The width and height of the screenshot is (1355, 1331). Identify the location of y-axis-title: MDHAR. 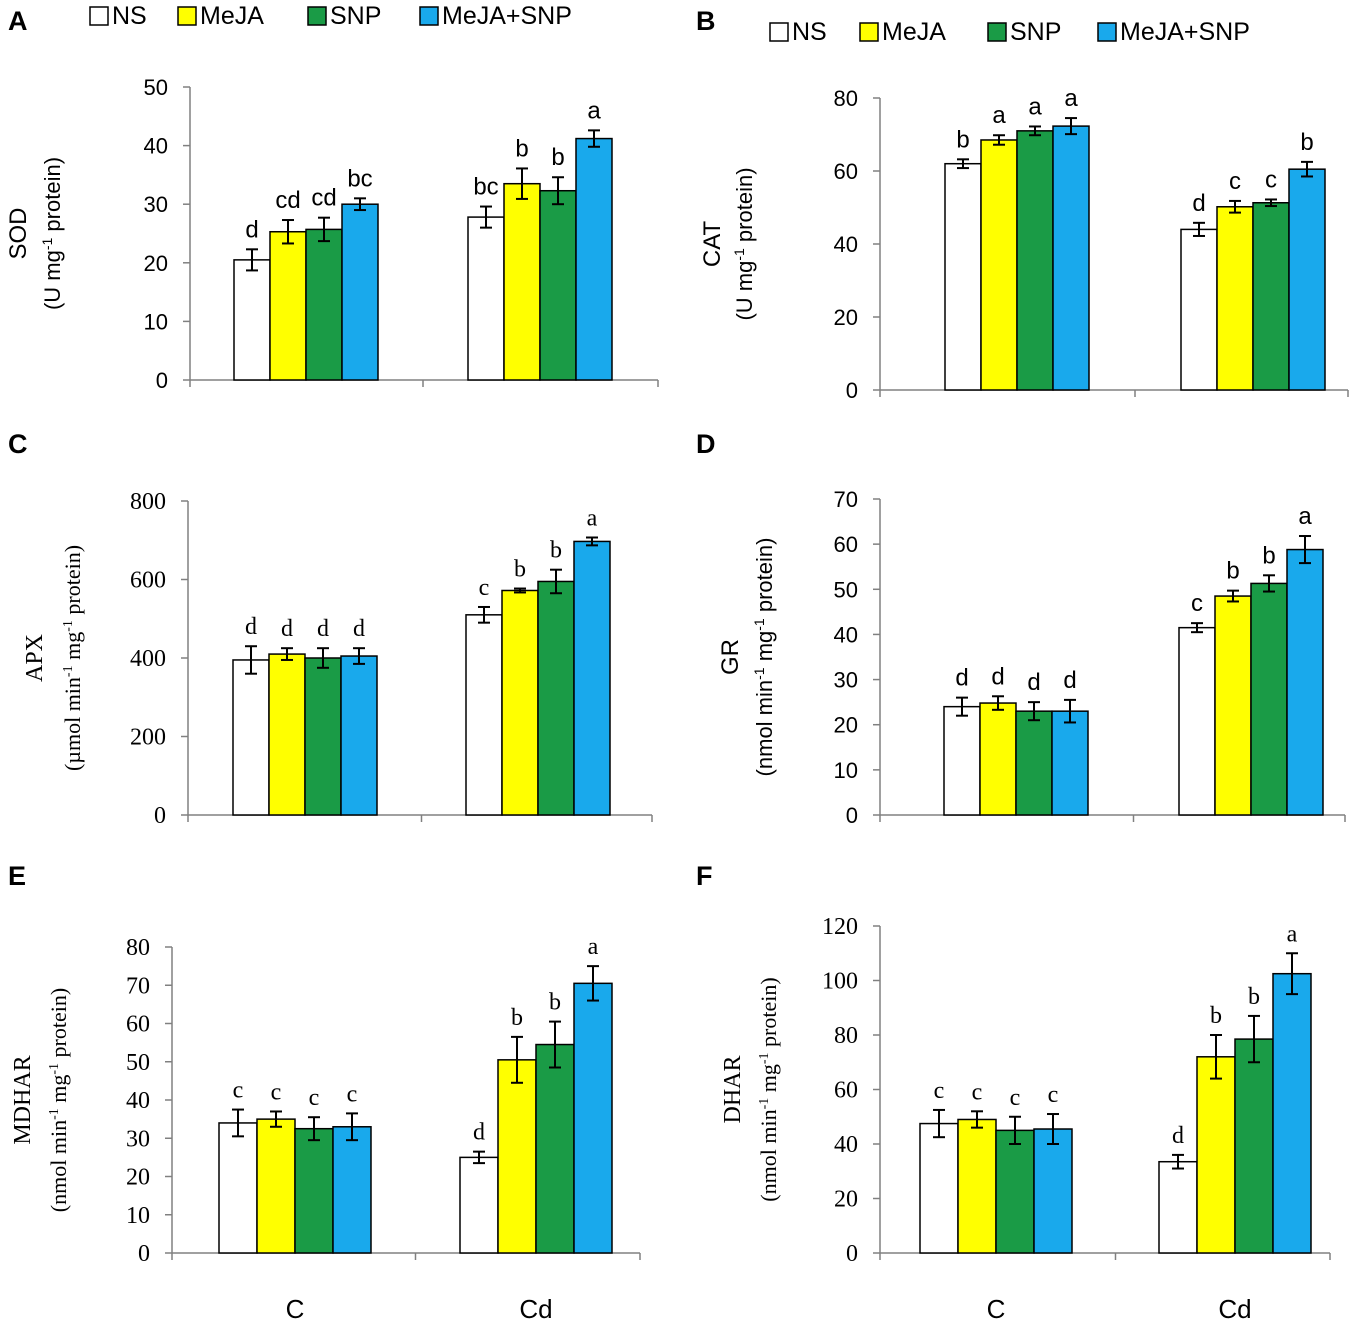
(23, 1099).